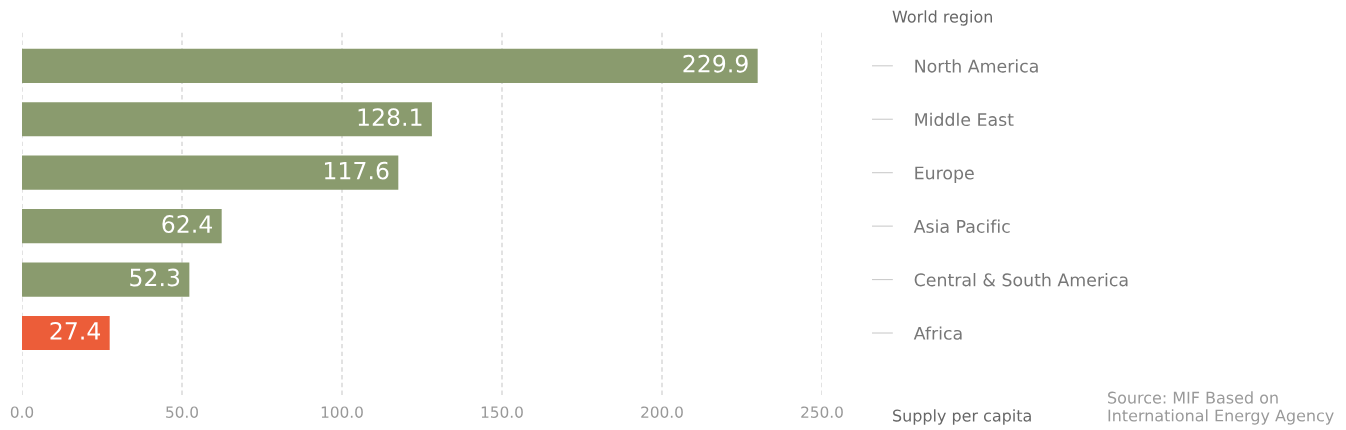 Image resolution: width=1346 pixels, height=430 pixels. Describe the element at coordinates (22, 412) in the screenshot. I see `x-tick-label: 0.0` at that location.